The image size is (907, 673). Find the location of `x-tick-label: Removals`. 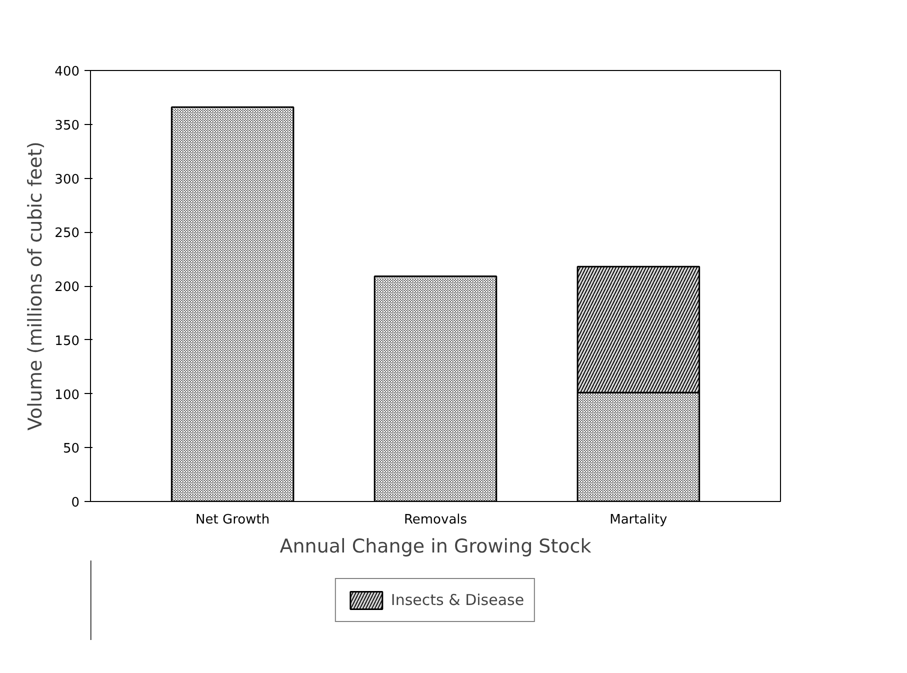

x-tick-label: Removals is located at coordinates (436, 520).